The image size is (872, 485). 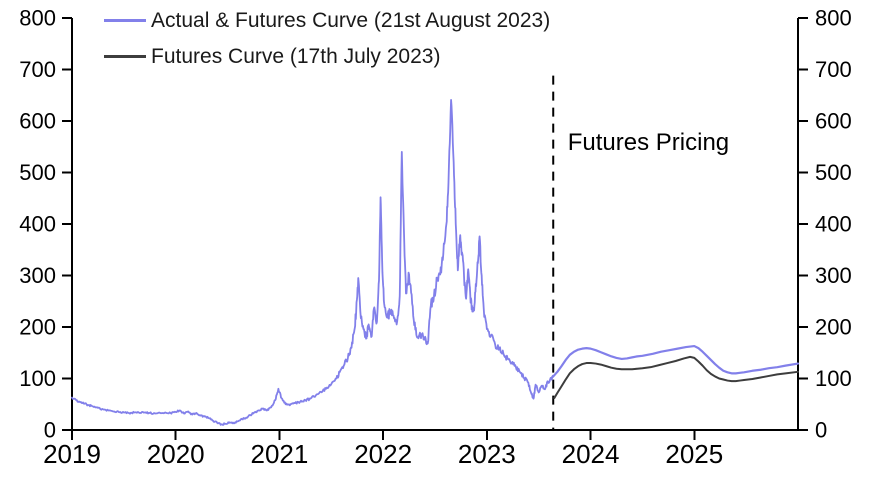 What do you see at coordinates (296, 56) in the screenshot?
I see `legend-label-futures-july: Futures Curve (17th July 2023)` at bounding box center [296, 56].